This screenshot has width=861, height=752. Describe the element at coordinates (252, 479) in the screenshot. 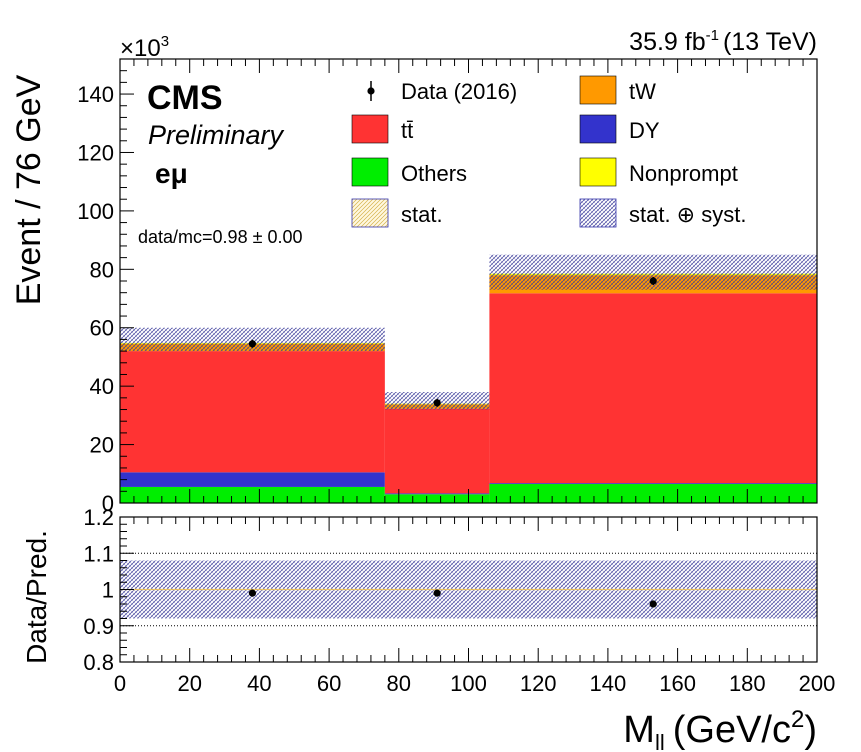

I see `stack-bar-dy-bin0` at that location.